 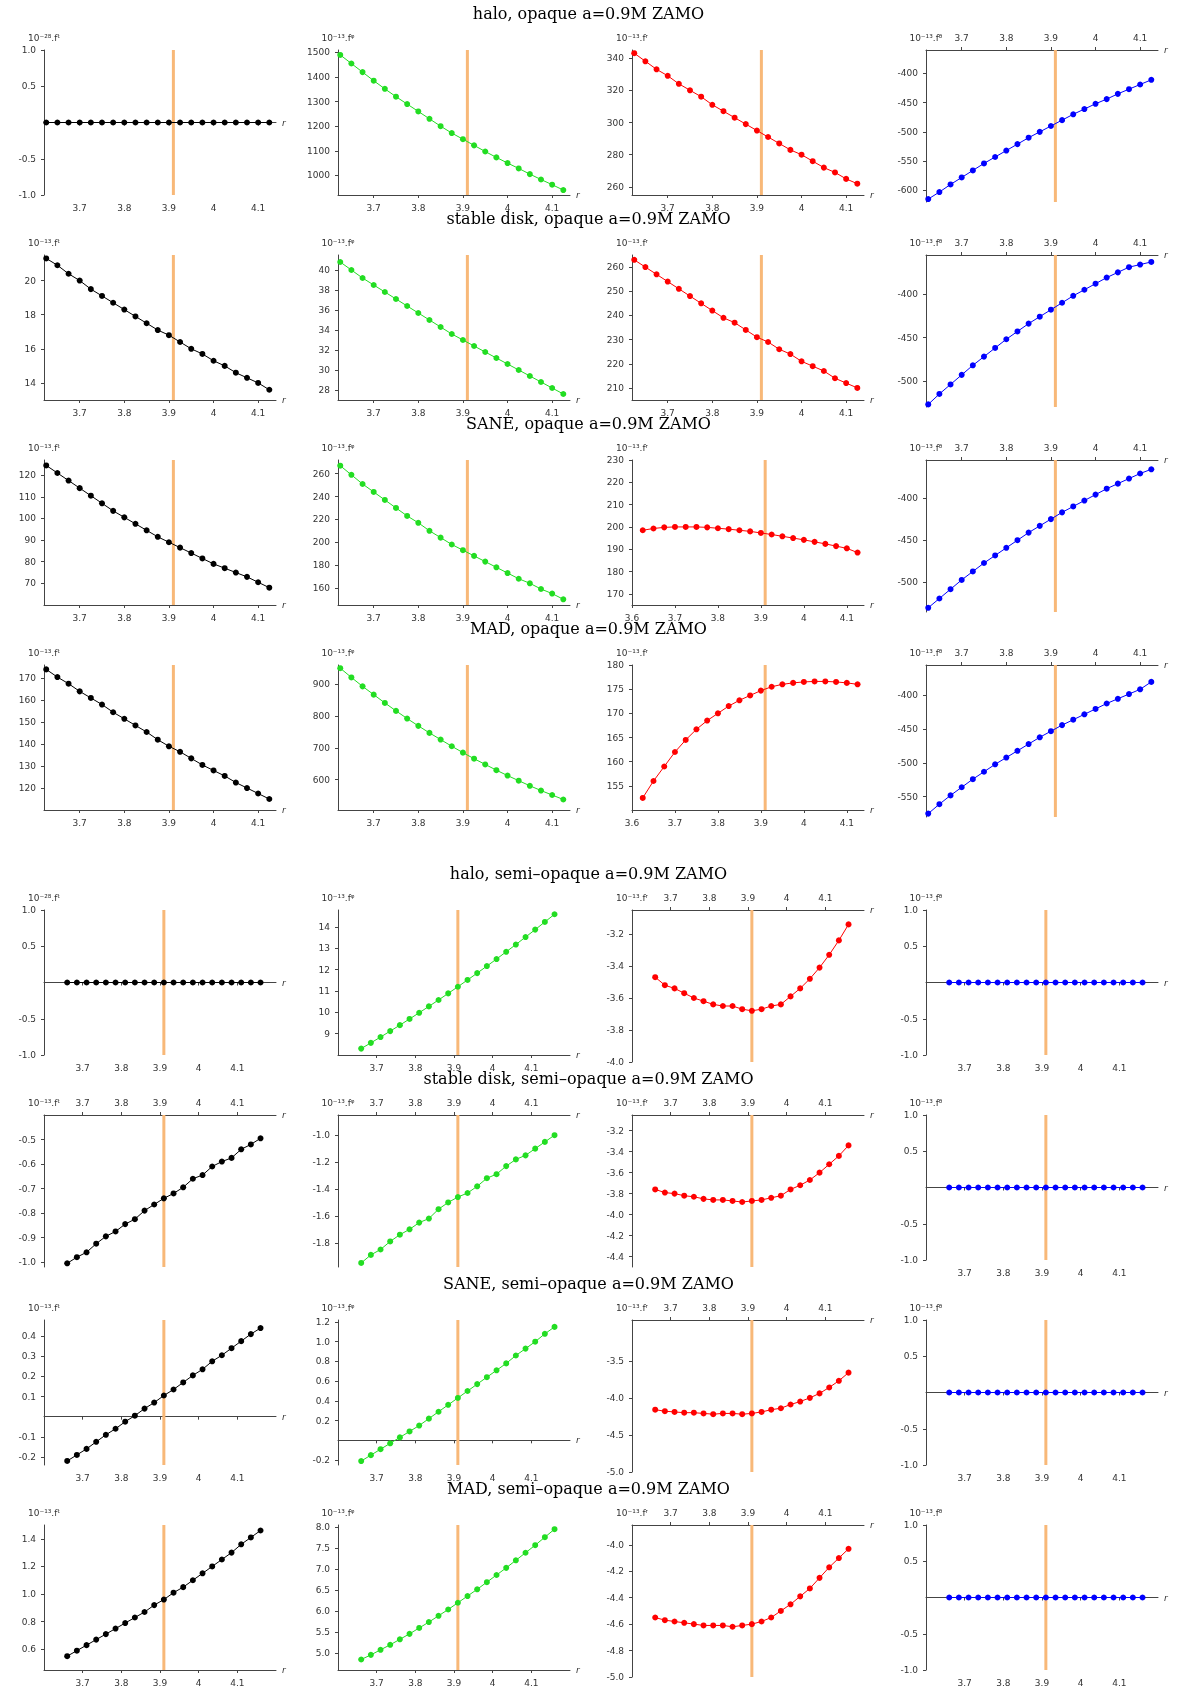 I want to click on y-tick-label: -450, so click(x=908, y=729).